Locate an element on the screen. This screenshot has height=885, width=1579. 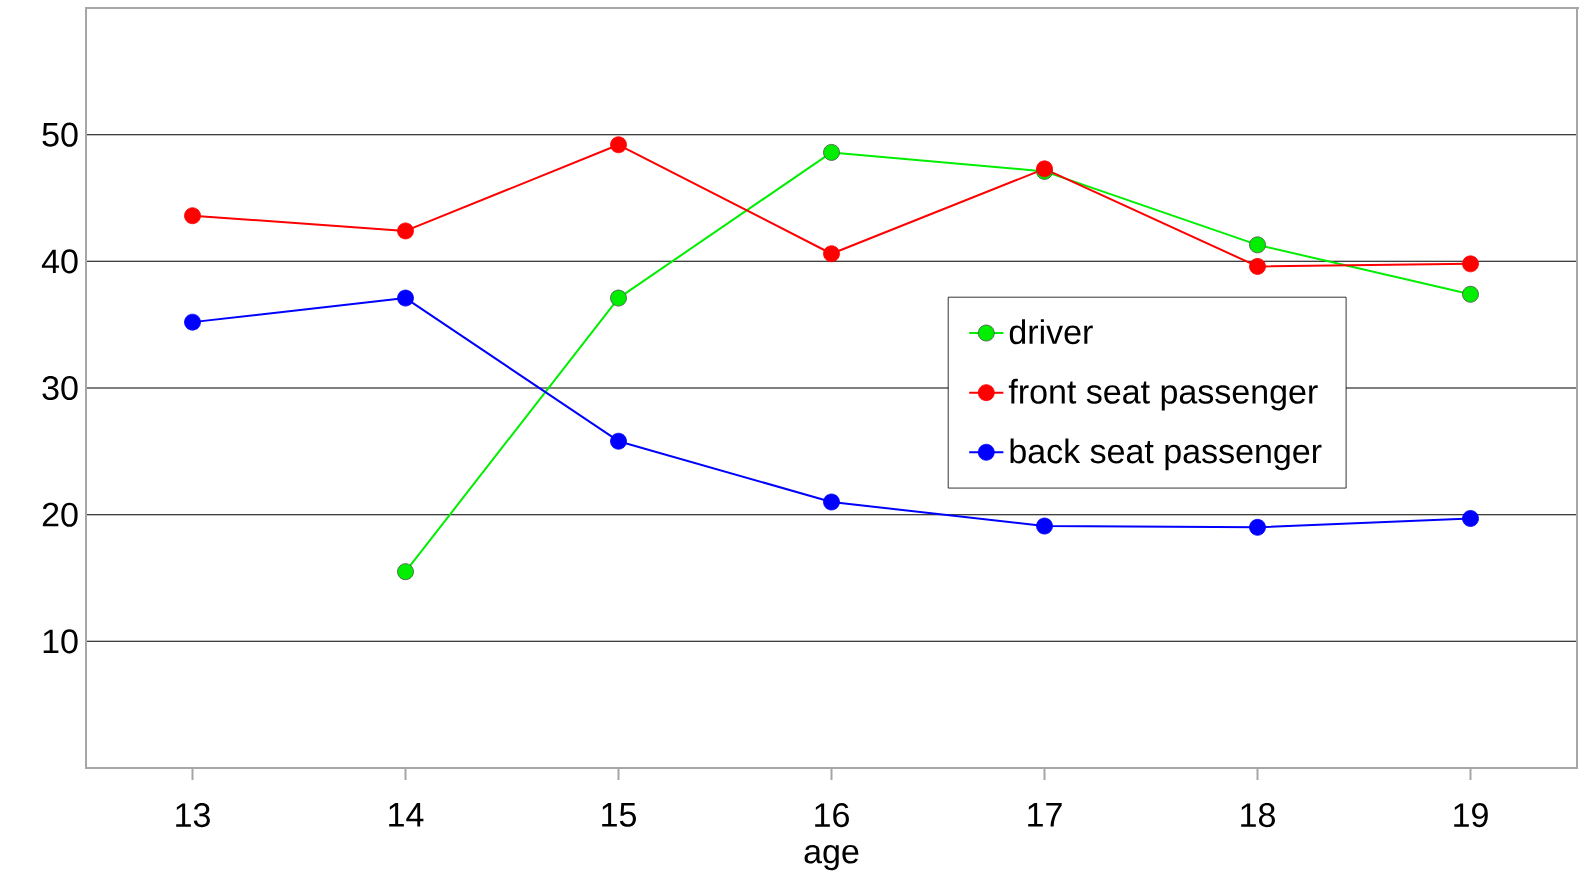
x-tick-label: 13 is located at coordinates (193, 815).